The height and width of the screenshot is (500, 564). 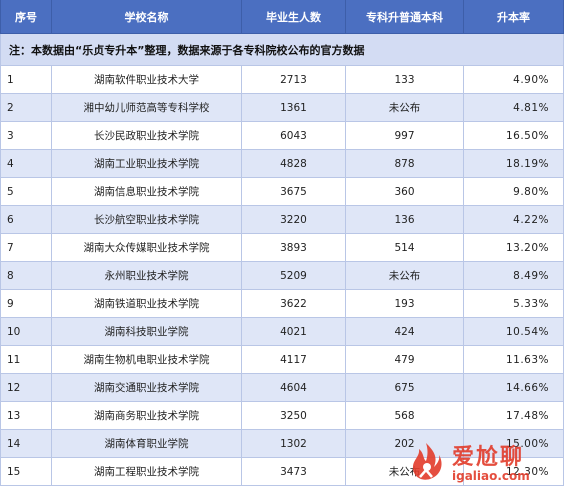 I want to click on table-row: 2 湘中幼儿师范高等专科学校 1361 未公布 4.81%, so click(x=282, y=108).